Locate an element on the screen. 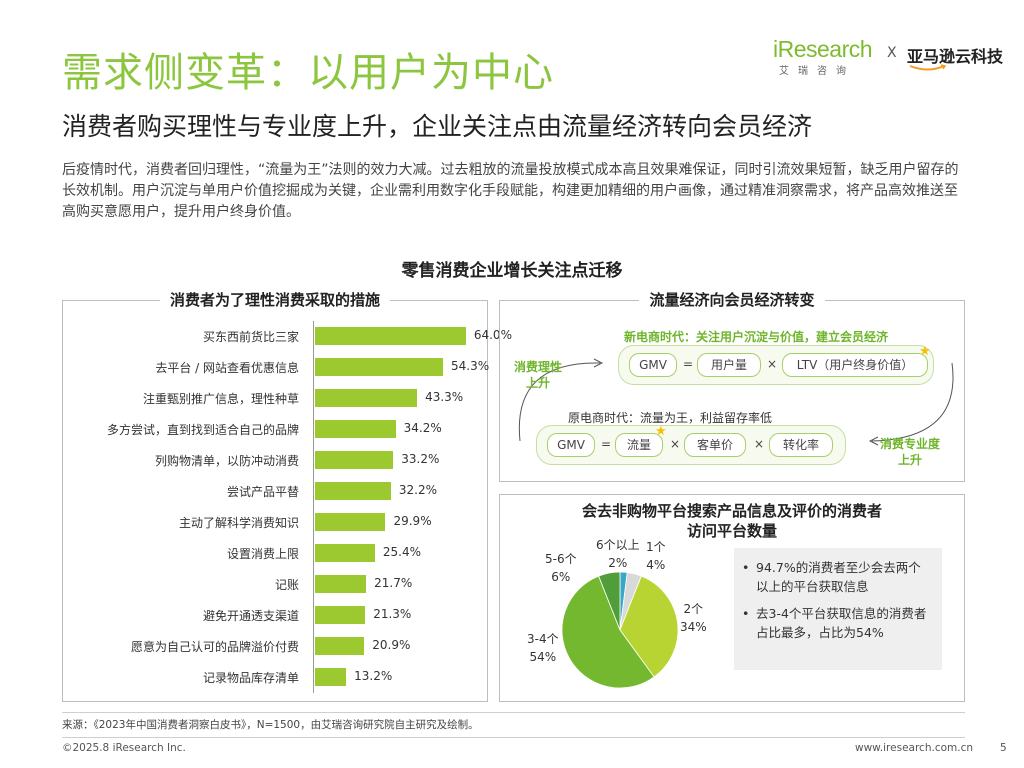 Image resolution: width=1024 pixels, height=768 pixels. logo-separator: X is located at coordinates (892, 53).